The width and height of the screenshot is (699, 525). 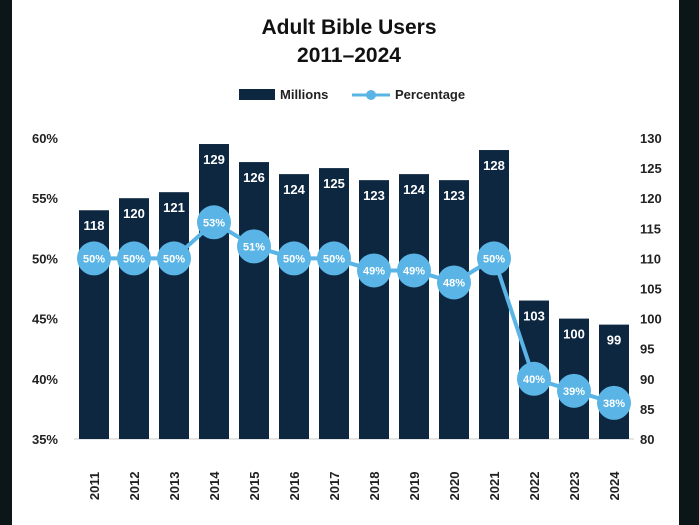 What do you see at coordinates (45, 319) in the screenshot?
I see `y-left-tick-label: 45%` at bounding box center [45, 319].